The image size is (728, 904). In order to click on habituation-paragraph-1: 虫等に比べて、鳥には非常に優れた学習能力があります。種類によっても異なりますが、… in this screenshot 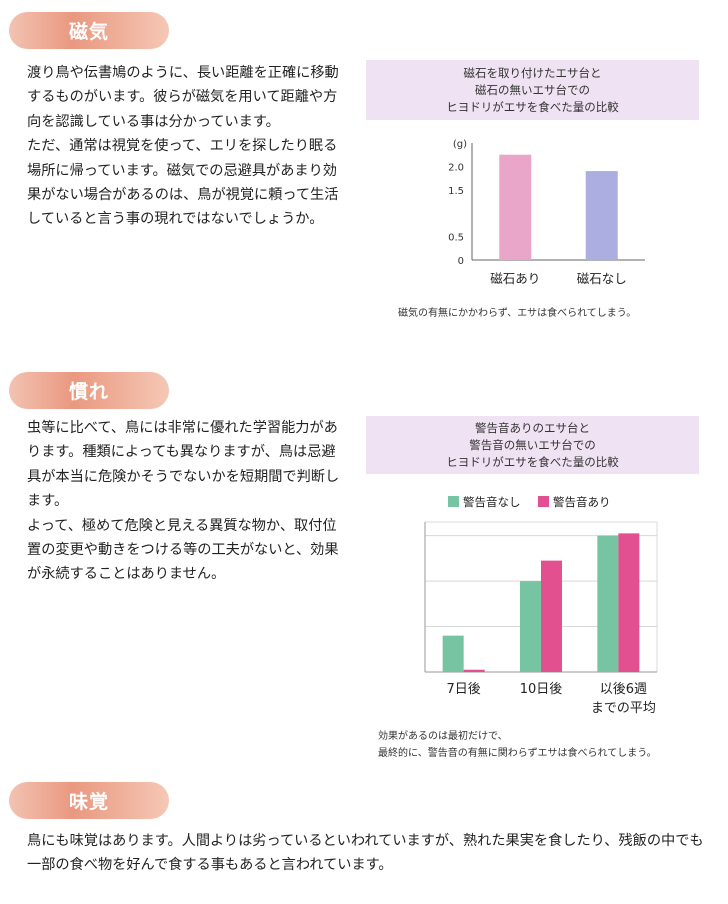, I will do `click(183, 465)`.